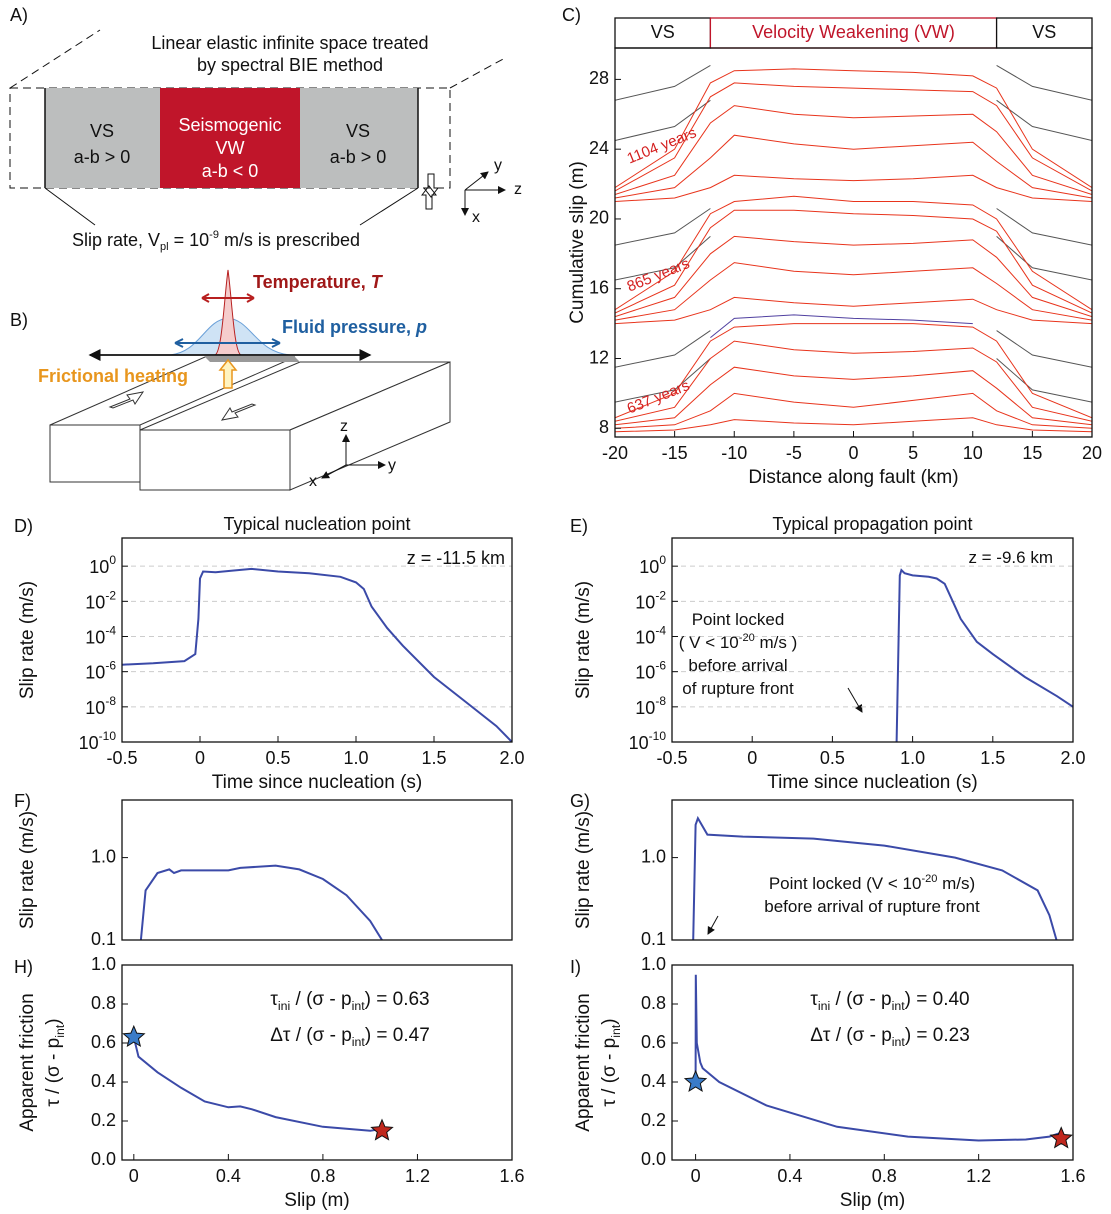 The image size is (1111, 1214). Describe the element at coordinates (382, 1129) in the screenshot. I see `star-marker` at that location.